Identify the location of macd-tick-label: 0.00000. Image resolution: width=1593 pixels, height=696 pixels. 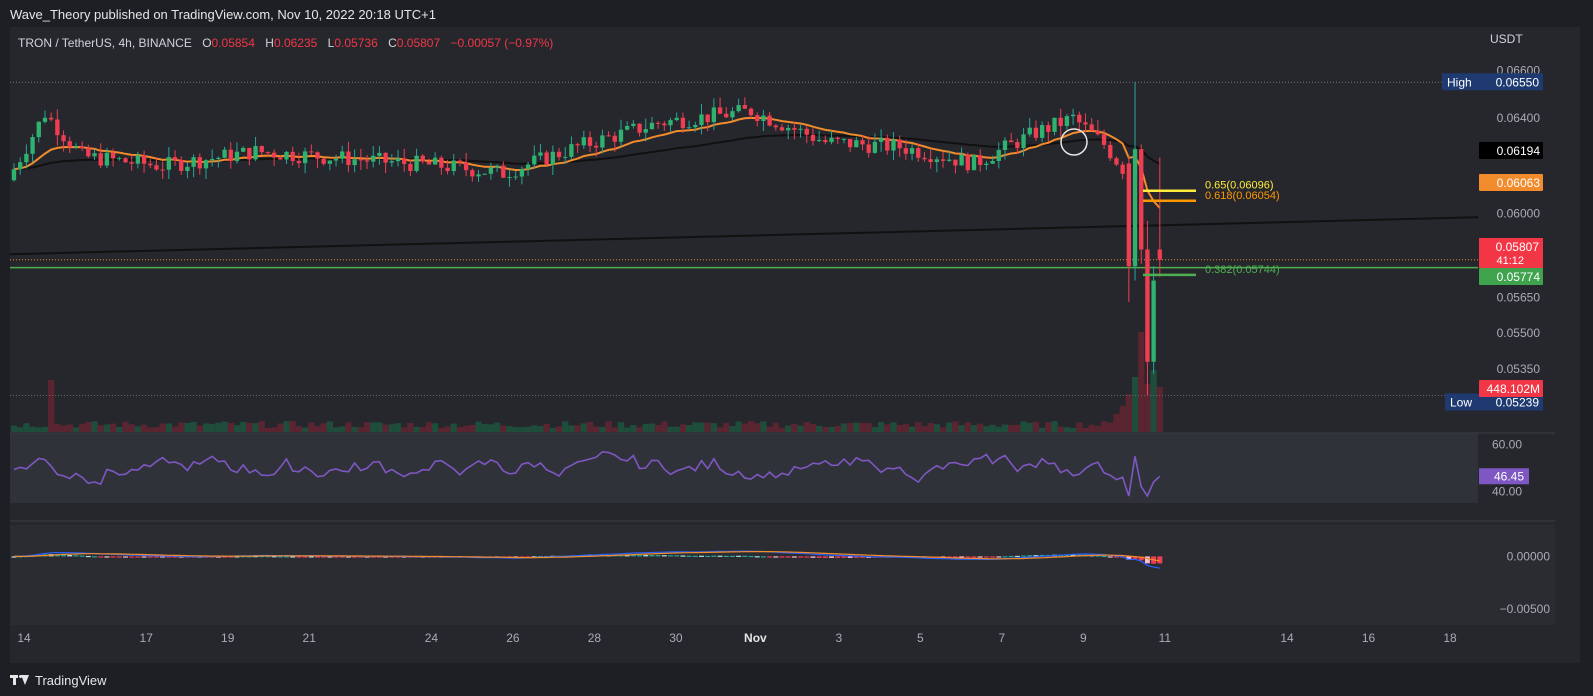
(1529, 556).